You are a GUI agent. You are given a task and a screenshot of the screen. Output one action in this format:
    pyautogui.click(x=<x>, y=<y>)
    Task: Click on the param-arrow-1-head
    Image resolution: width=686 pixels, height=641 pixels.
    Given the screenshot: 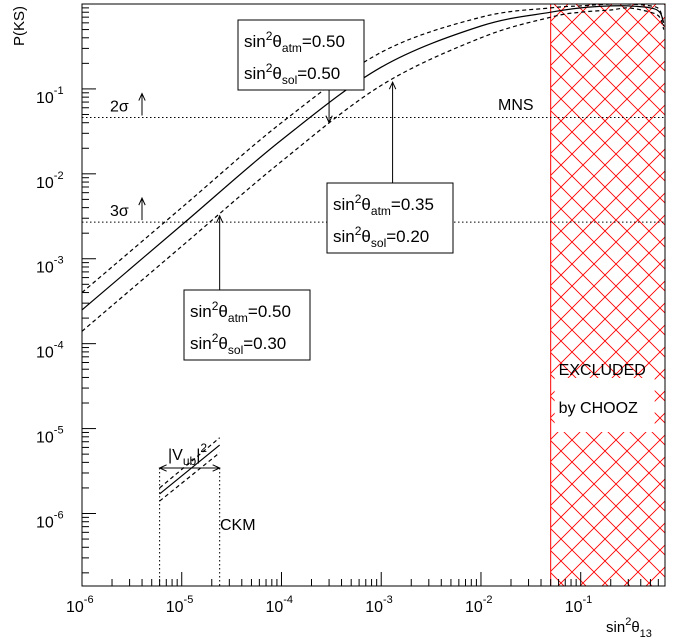 What is the action you would take?
    pyautogui.click(x=392, y=85)
    